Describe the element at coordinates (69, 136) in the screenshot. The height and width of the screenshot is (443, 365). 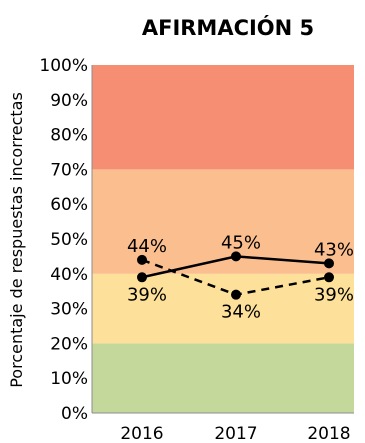
I see `y-tick-label: 80%` at that location.